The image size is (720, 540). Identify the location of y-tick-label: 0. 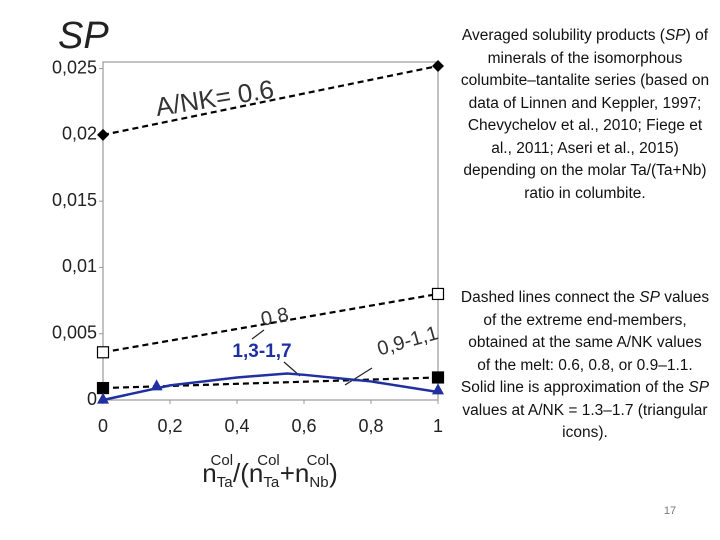
(92, 399).